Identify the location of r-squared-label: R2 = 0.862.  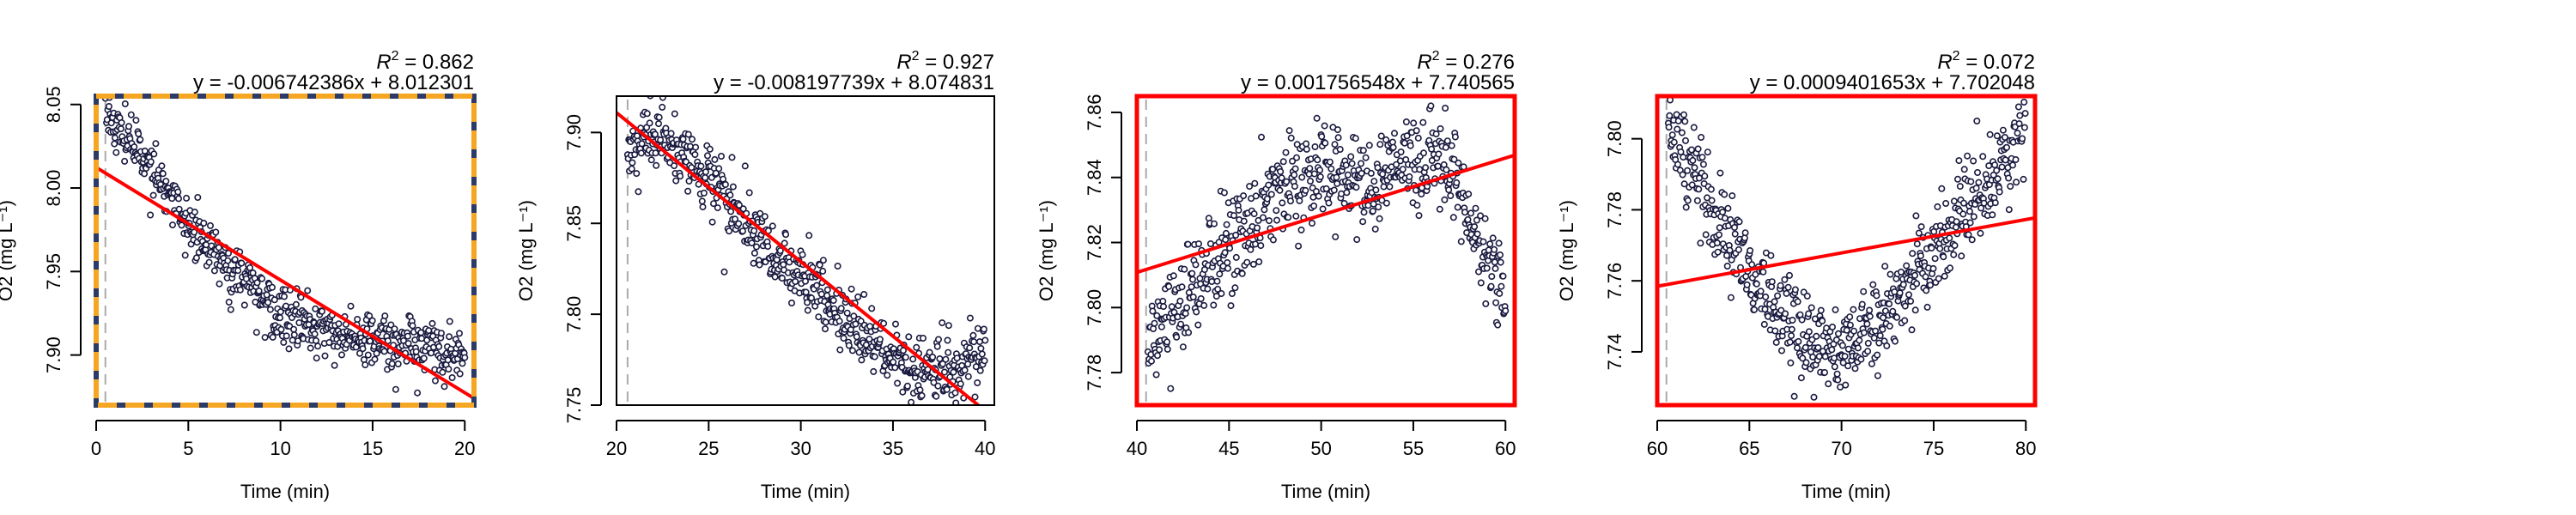
(425, 61).